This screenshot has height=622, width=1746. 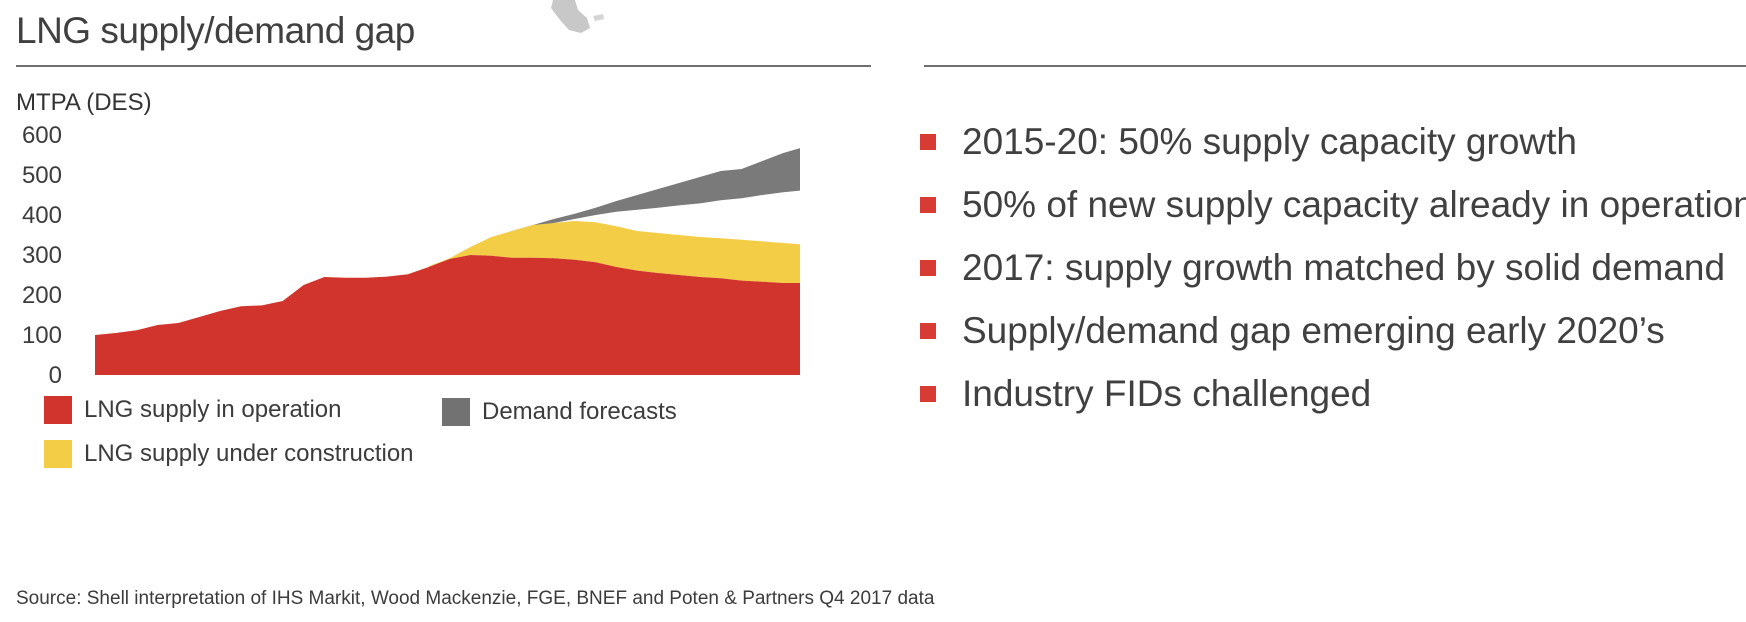 I want to click on key-point-item: Industry FIDs challenged, so click(x=1333, y=393).